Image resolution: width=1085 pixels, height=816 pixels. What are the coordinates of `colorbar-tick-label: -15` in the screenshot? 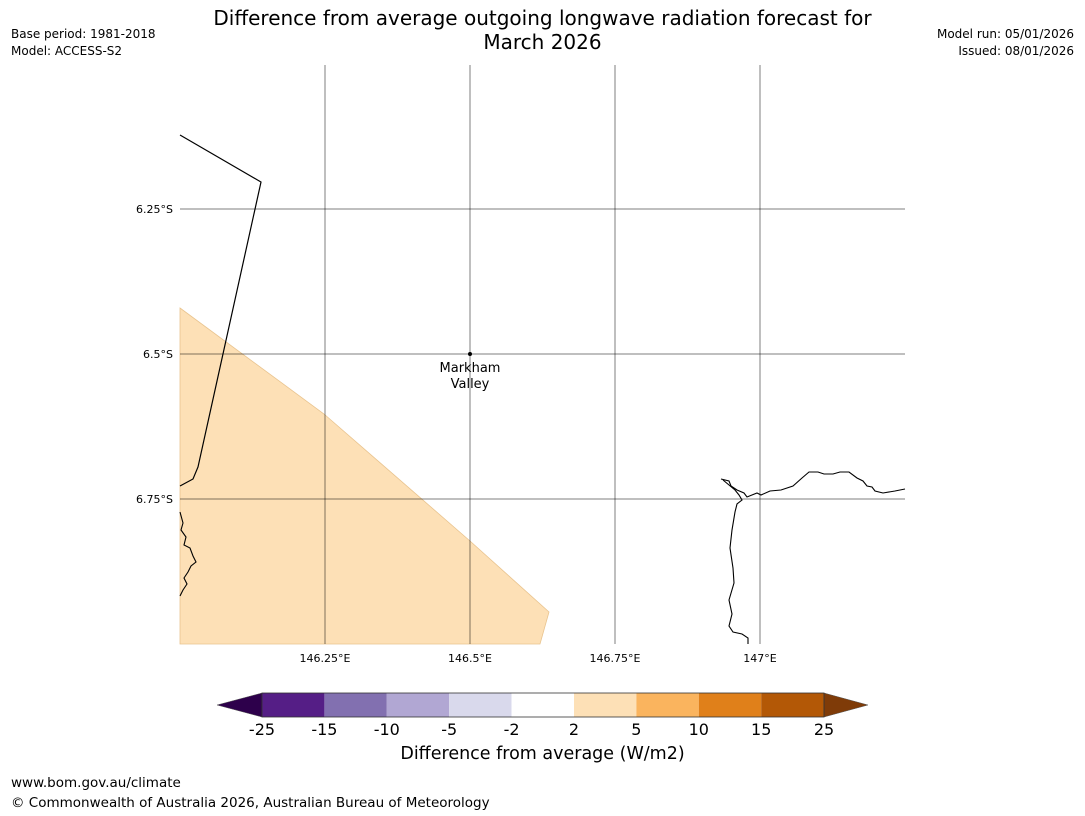 It's located at (324, 729).